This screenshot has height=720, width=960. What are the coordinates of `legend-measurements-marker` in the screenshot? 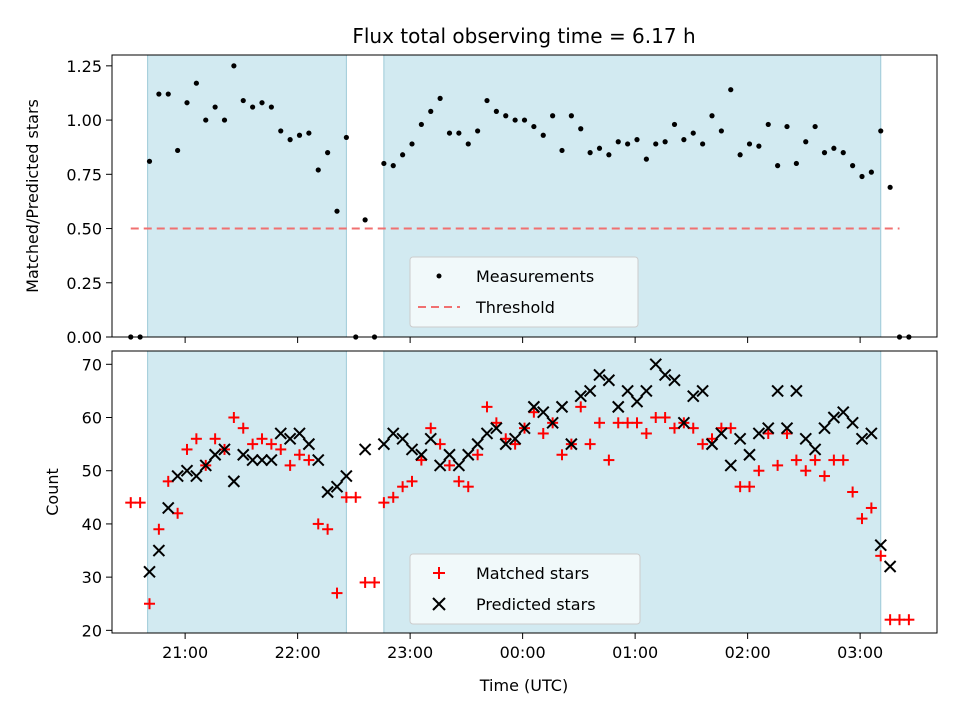 It's located at (439, 276).